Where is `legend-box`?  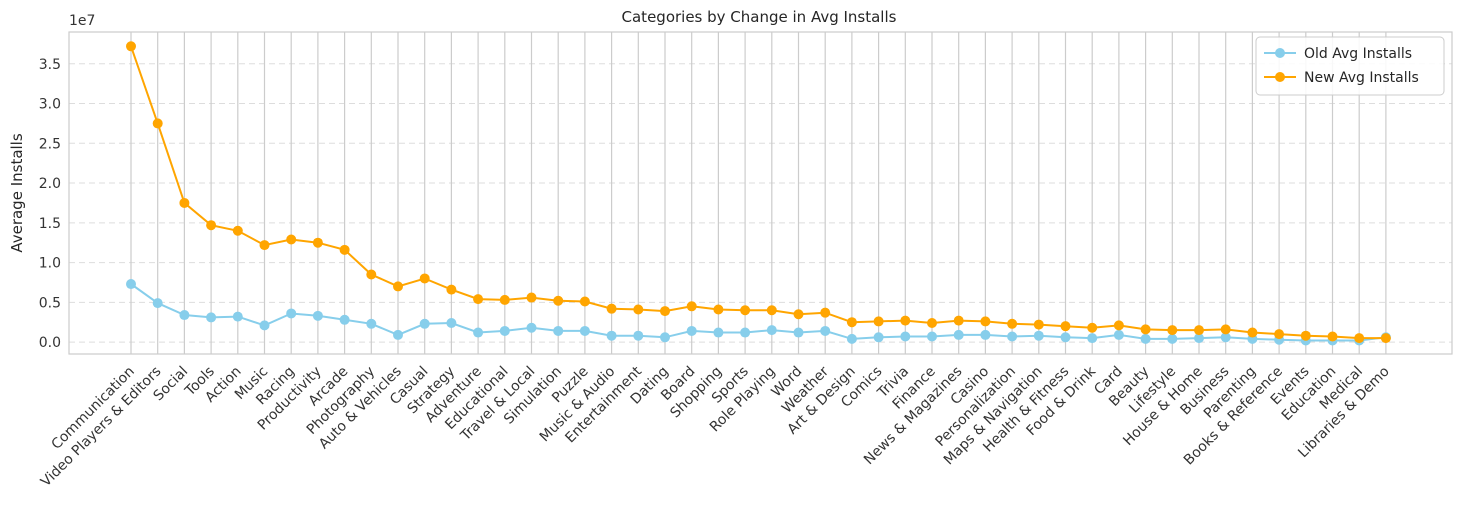 legend-box is located at coordinates (1350, 66).